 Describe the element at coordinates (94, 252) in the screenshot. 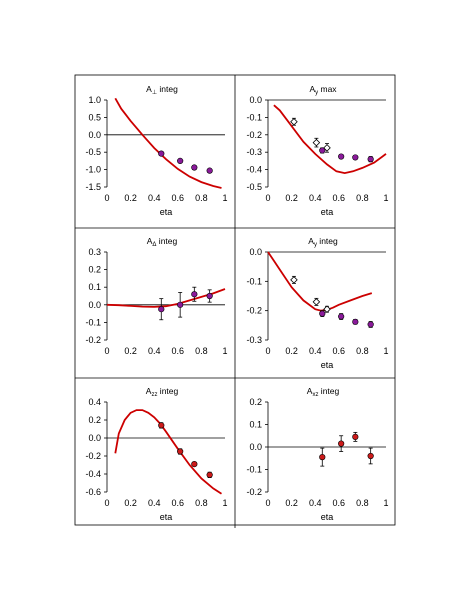

I see `y-tick-label: 0.3` at that location.